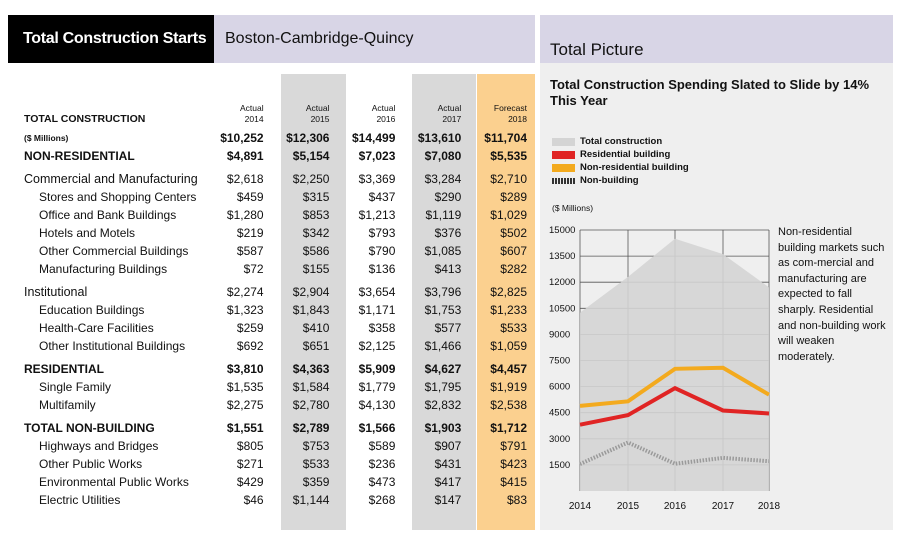 The image size is (900, 550). I want to click on table-cell: $2,274, so click(245, 292).